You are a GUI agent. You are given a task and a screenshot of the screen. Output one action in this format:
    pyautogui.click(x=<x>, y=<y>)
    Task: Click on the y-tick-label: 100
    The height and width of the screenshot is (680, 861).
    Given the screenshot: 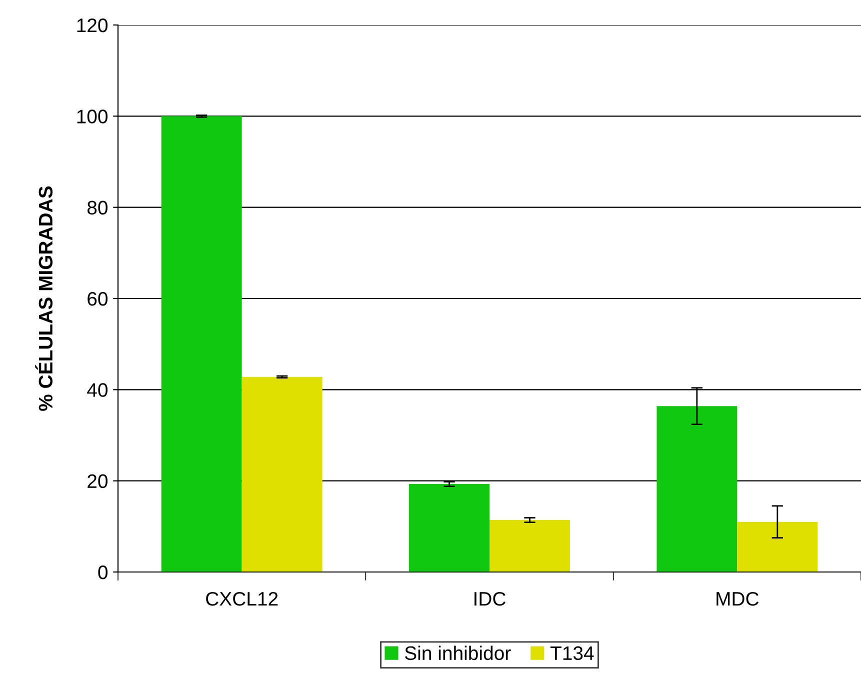 What is the action you would take?
    pyautogui.click(x=92, y=117)
    